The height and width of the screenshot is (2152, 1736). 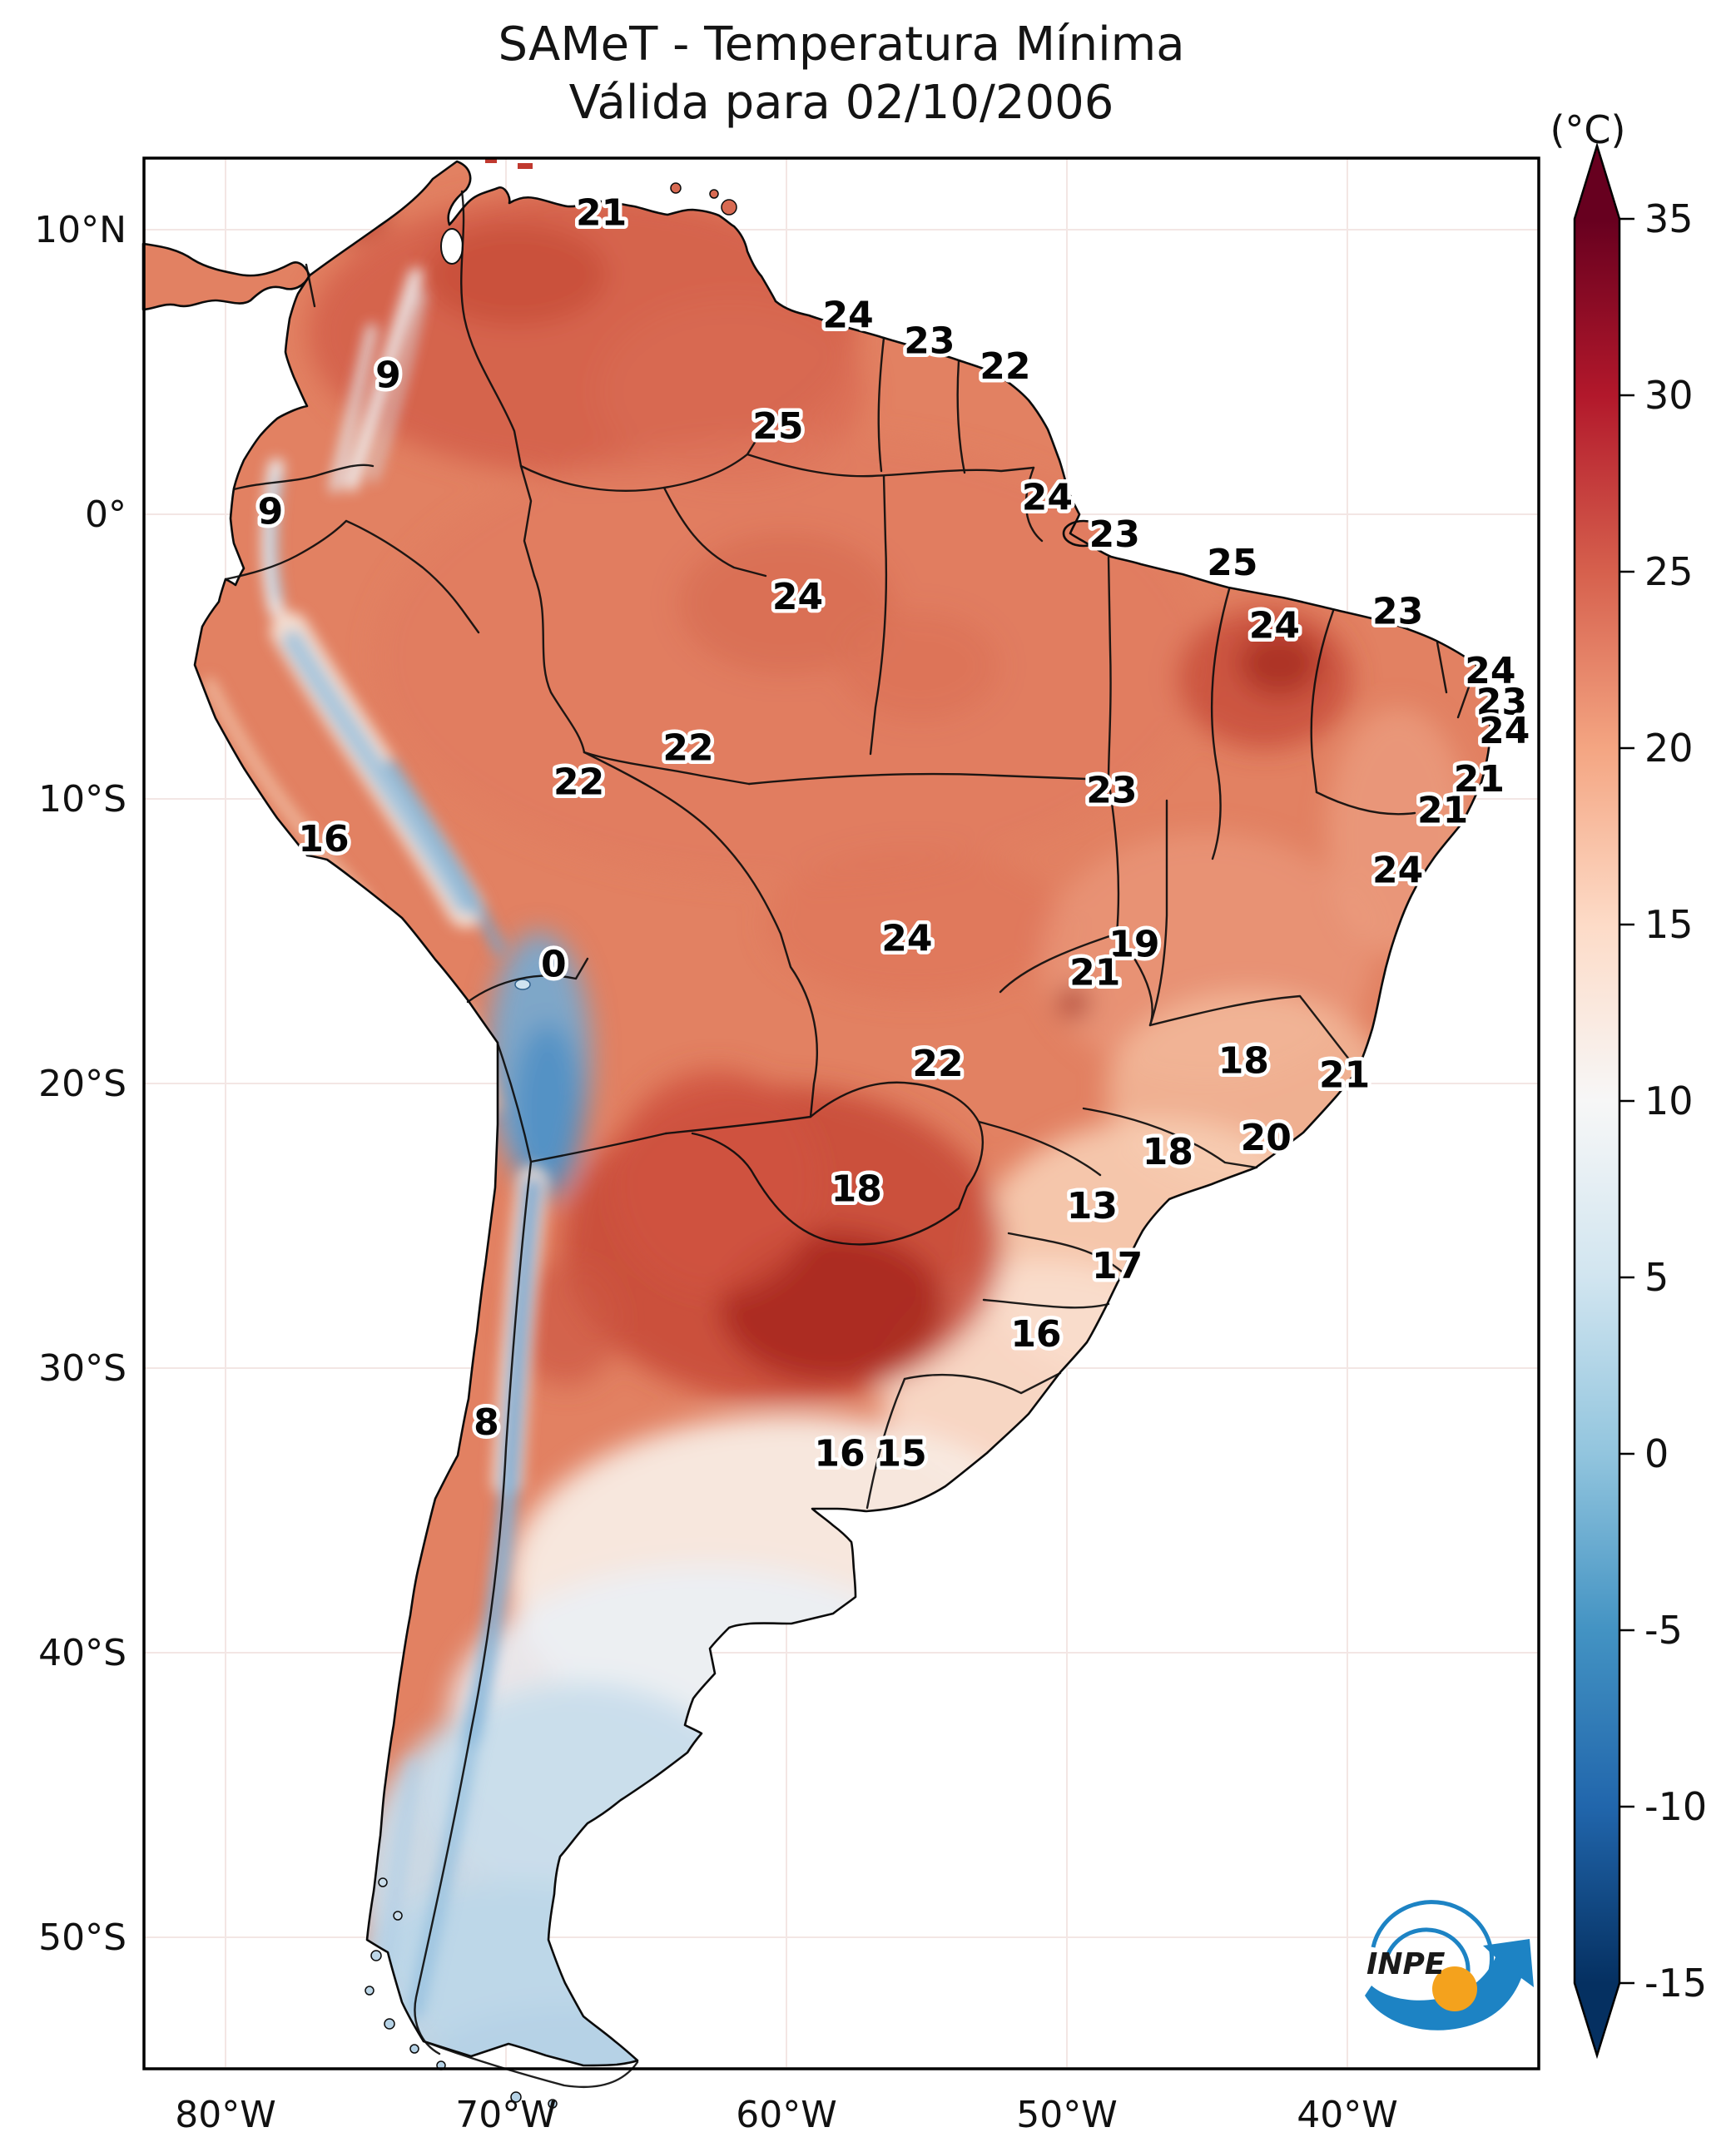 What do you see at coordinates (1675, 1806) in the screenshot?
I see `colorbar-tick-label: -10` at bounding box center [1675, 1806].